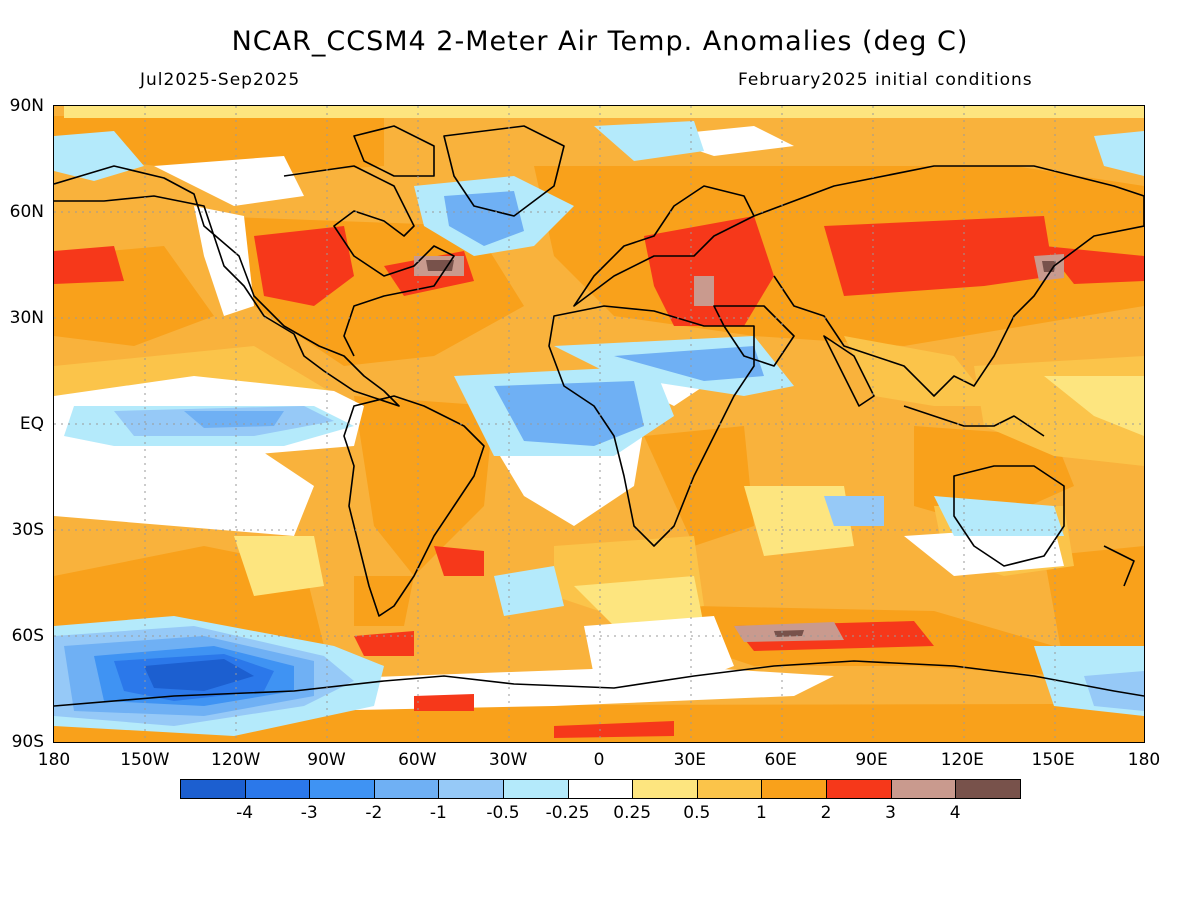 This screenshot has height=900, width=1200. I want to click on lon-label: 0, so click(599, 760).